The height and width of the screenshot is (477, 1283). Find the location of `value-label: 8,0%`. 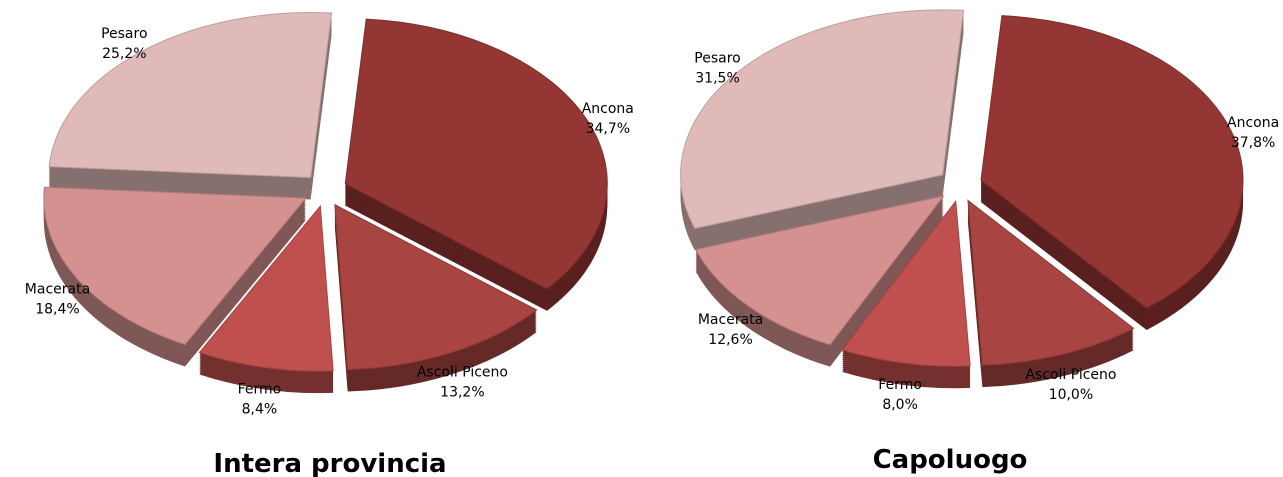

value-label: 8,0% is located at coordinates (900, 405).